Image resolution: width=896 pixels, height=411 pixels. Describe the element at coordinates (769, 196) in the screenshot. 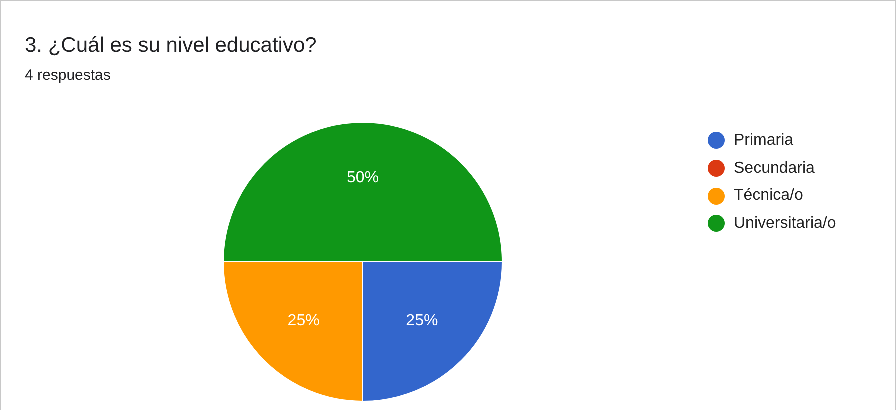

I see `legend-label: Técnica/o` at that location.